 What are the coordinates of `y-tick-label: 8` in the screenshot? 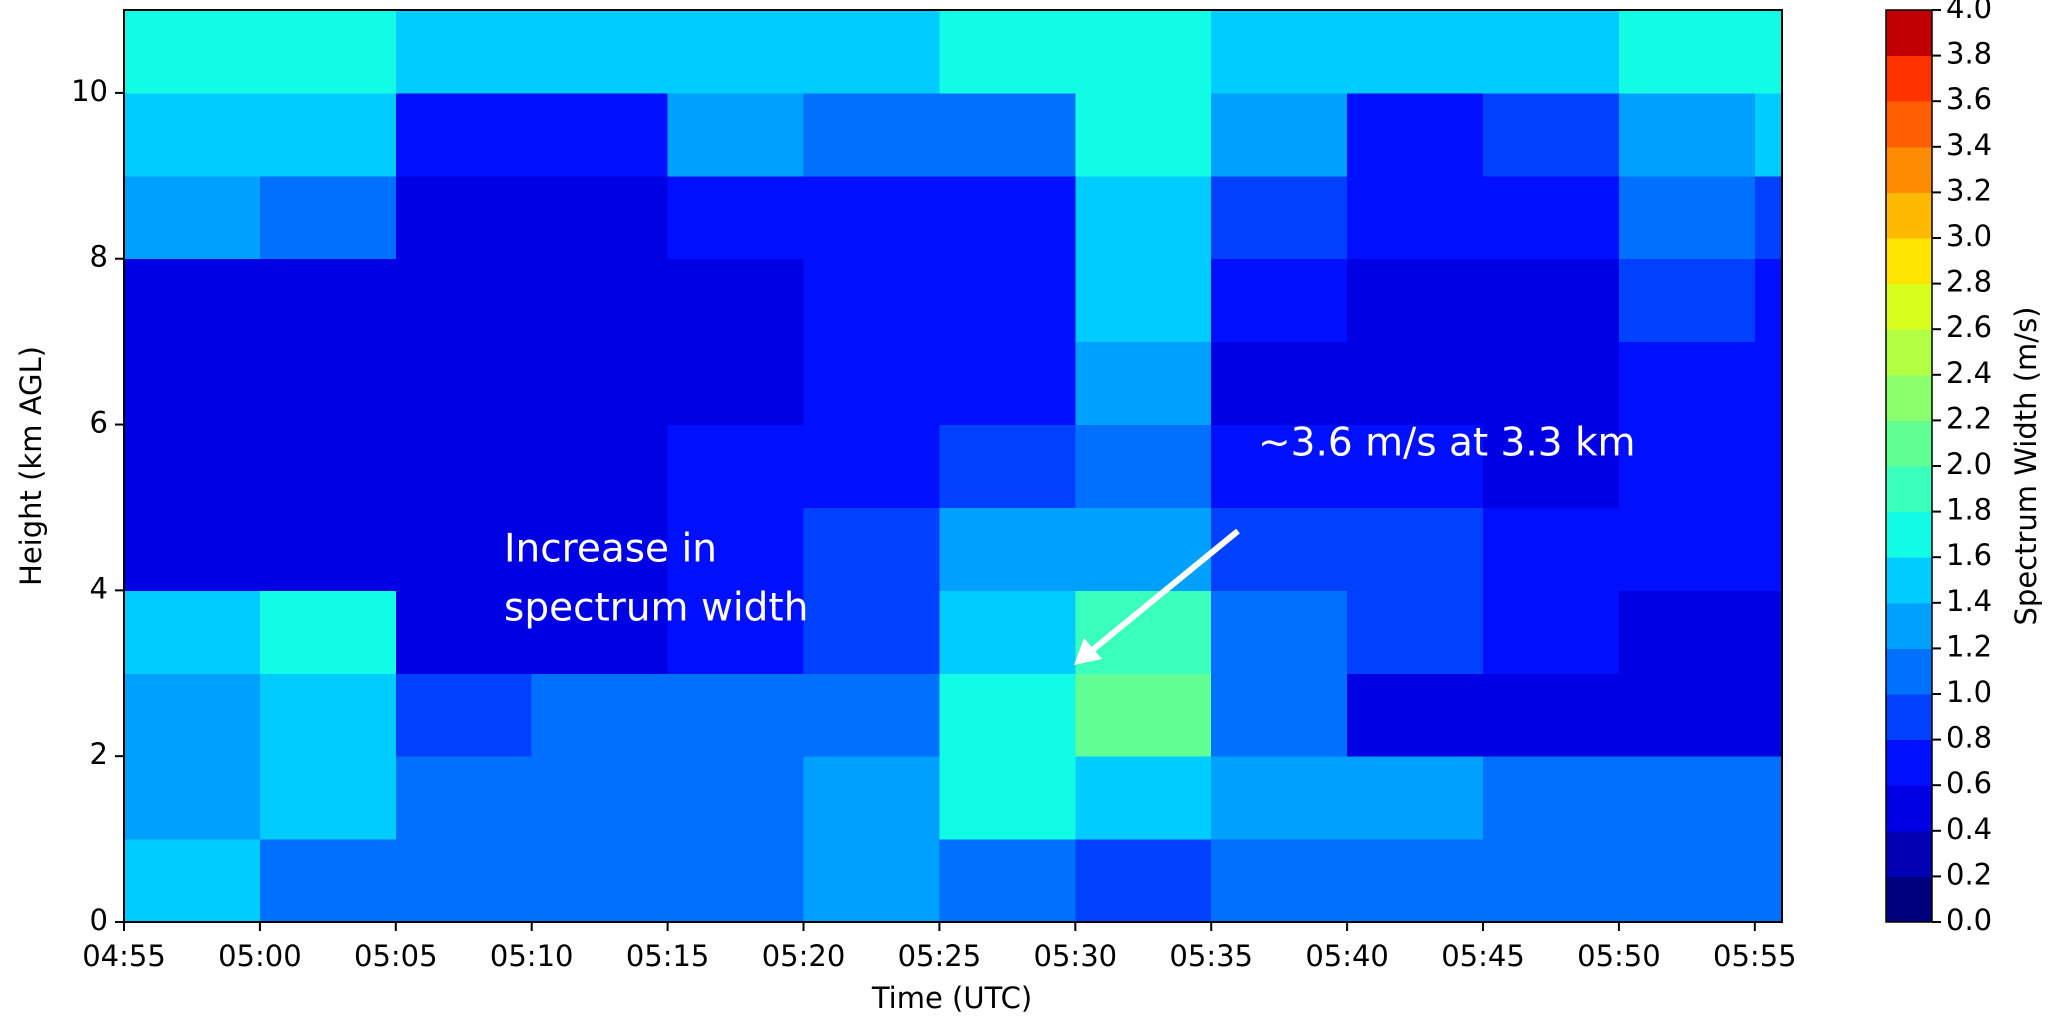 It's located at (99, 257).